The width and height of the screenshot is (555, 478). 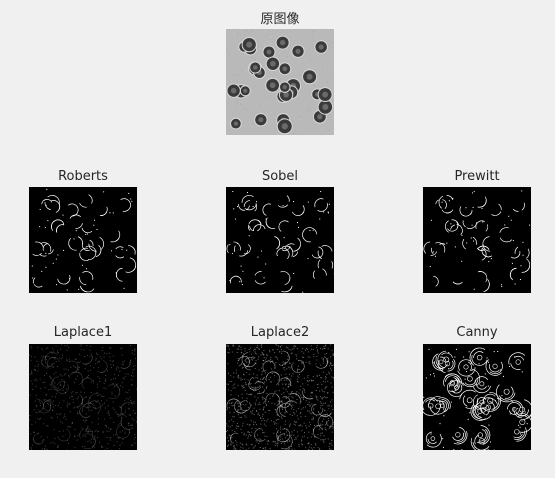 What do you see at coordinates (477, 397) in the screenshot?
I see `image-canny` at bounding box center [477, 397].